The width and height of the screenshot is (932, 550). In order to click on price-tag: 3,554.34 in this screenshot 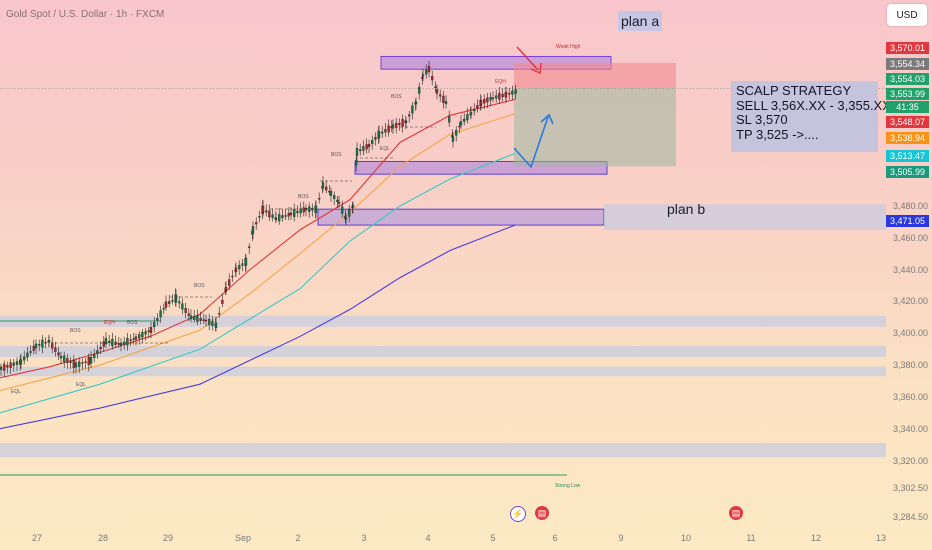, I will do `click(907, 64)`.